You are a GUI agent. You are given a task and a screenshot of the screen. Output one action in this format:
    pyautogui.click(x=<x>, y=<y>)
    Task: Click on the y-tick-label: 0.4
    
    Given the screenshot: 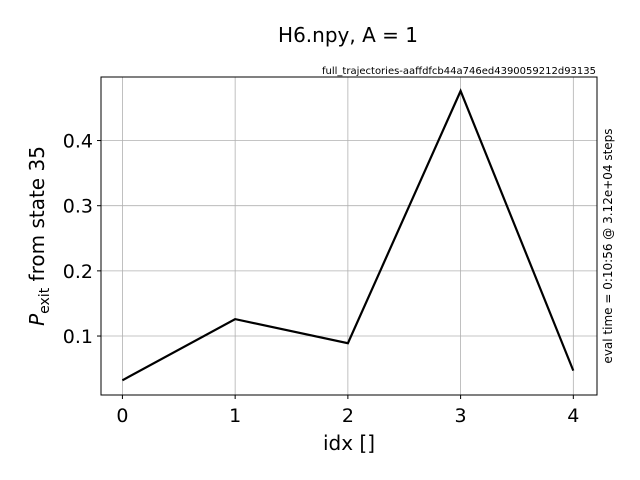 What is the action you would take?
    pyautogui.click(x=78, y=142)
    